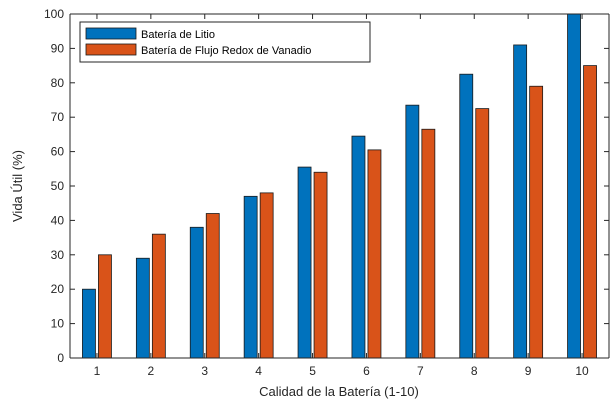 This screenshot has height=401, width=611. Describe the element at coordinates (266, 275) in the screenshot. I see `bar-series2-cat4` at that location.